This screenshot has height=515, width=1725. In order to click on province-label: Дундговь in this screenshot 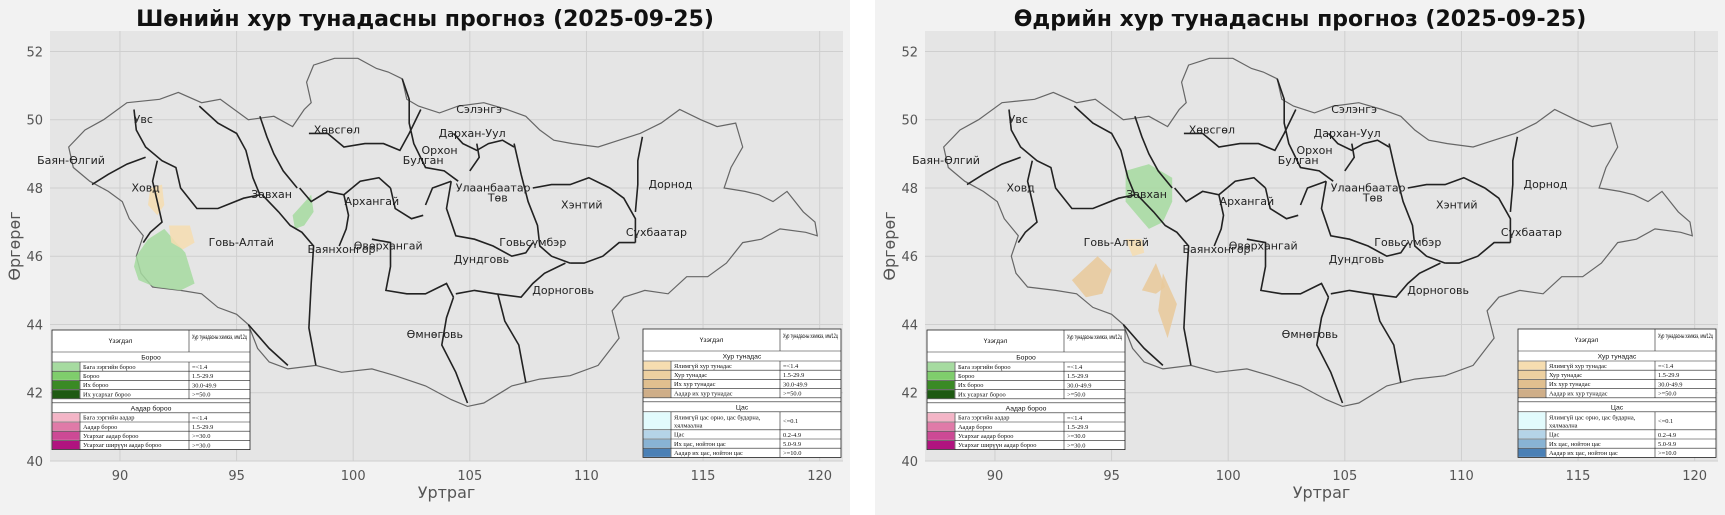, I will do `click(481, 259)`.